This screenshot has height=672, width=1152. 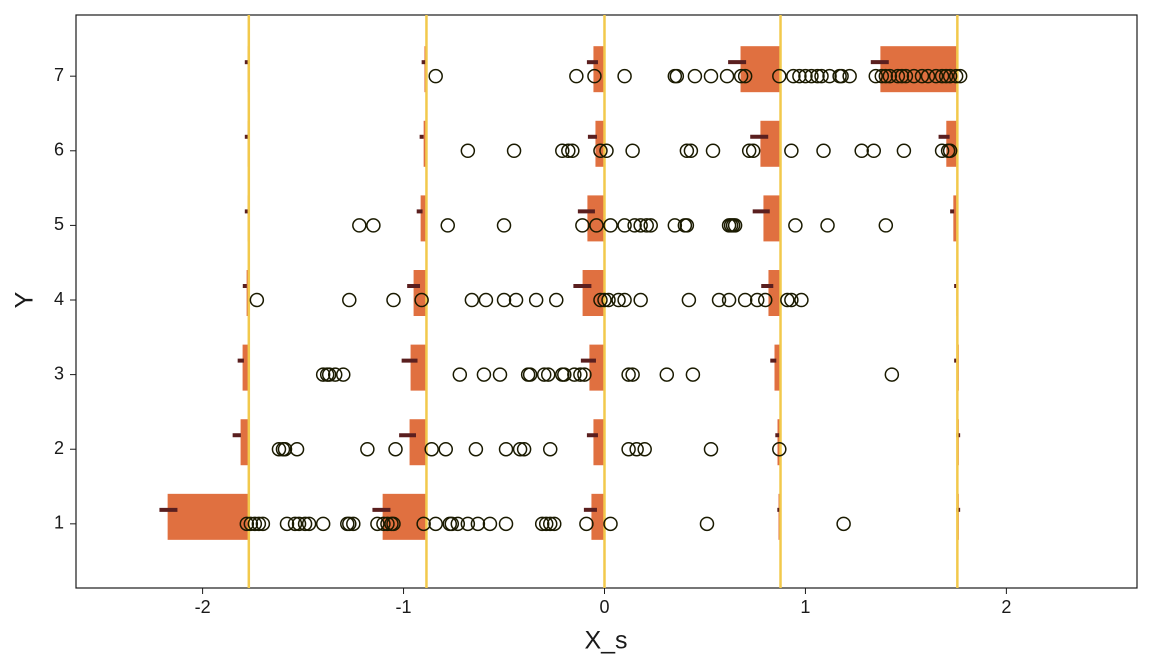 I want to click on y-tick-label: 5, so click(x=59, y=224).